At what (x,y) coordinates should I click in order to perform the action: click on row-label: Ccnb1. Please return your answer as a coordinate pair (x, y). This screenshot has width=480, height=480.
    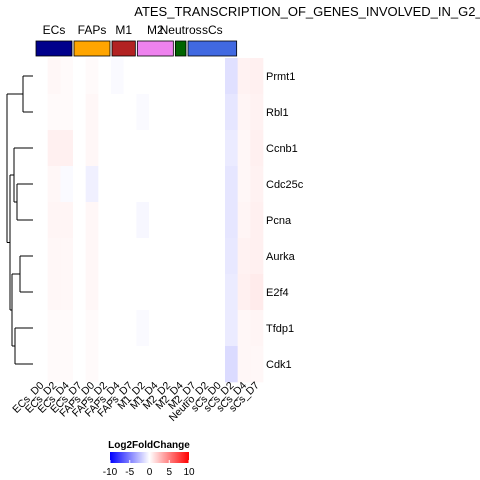
    Looking at the image, I should click on (282, 149).